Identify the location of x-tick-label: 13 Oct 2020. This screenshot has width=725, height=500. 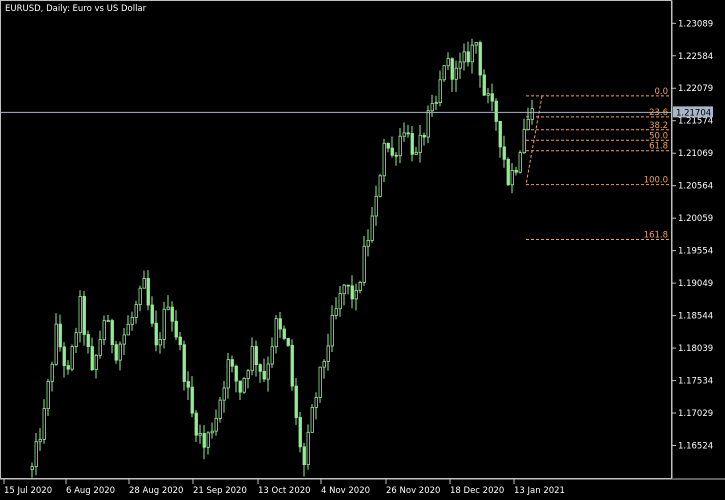
(284, 491).